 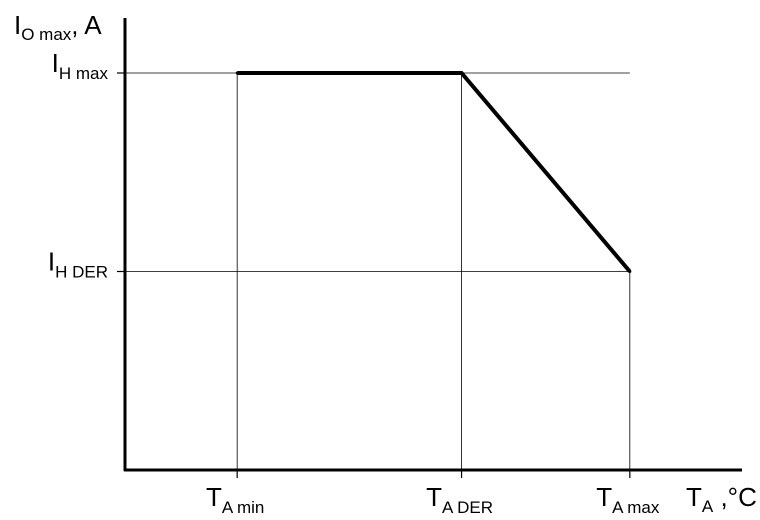 What do you see at coordinates (459, 499) in the screenshot?
I see `x-tick-label-t_a_der: TA DER` at bounding box center [459, 499].